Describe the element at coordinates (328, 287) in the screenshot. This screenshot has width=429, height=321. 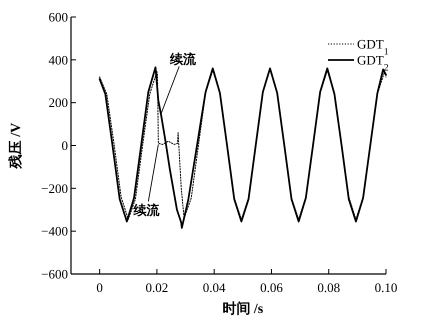
I see `x-tick-label: 0.08` at that location.